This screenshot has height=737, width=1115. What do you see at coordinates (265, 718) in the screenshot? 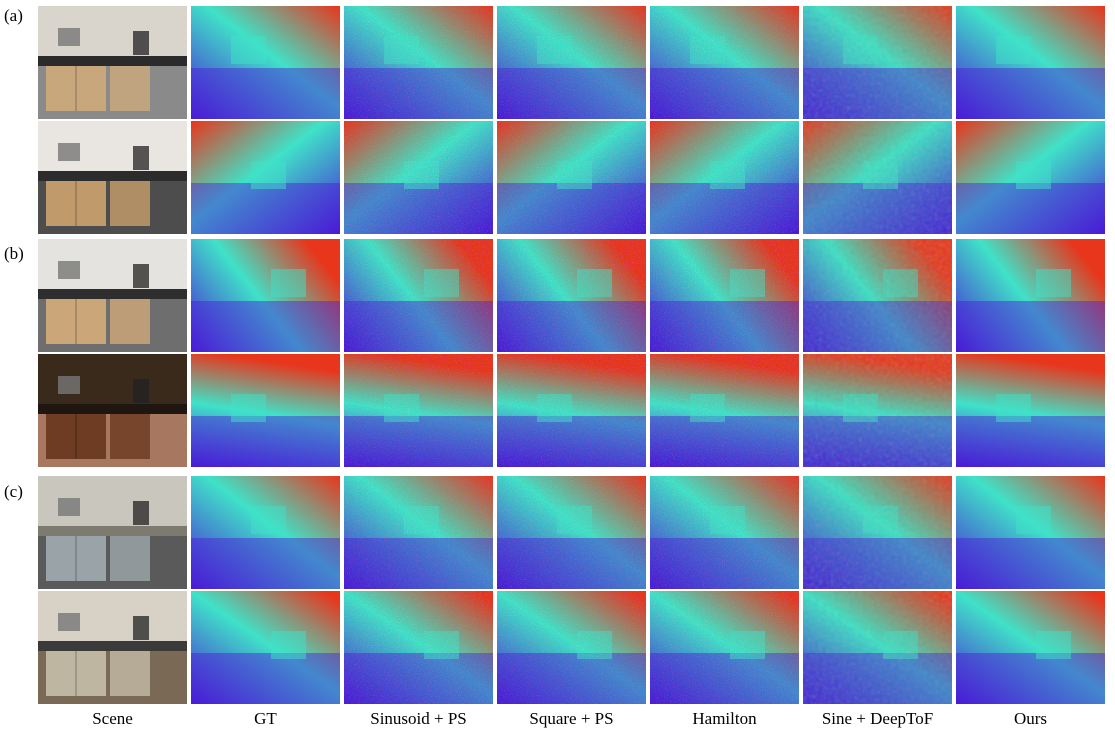
I see `column-label-gt: GT` at bounding box center [265, 718].